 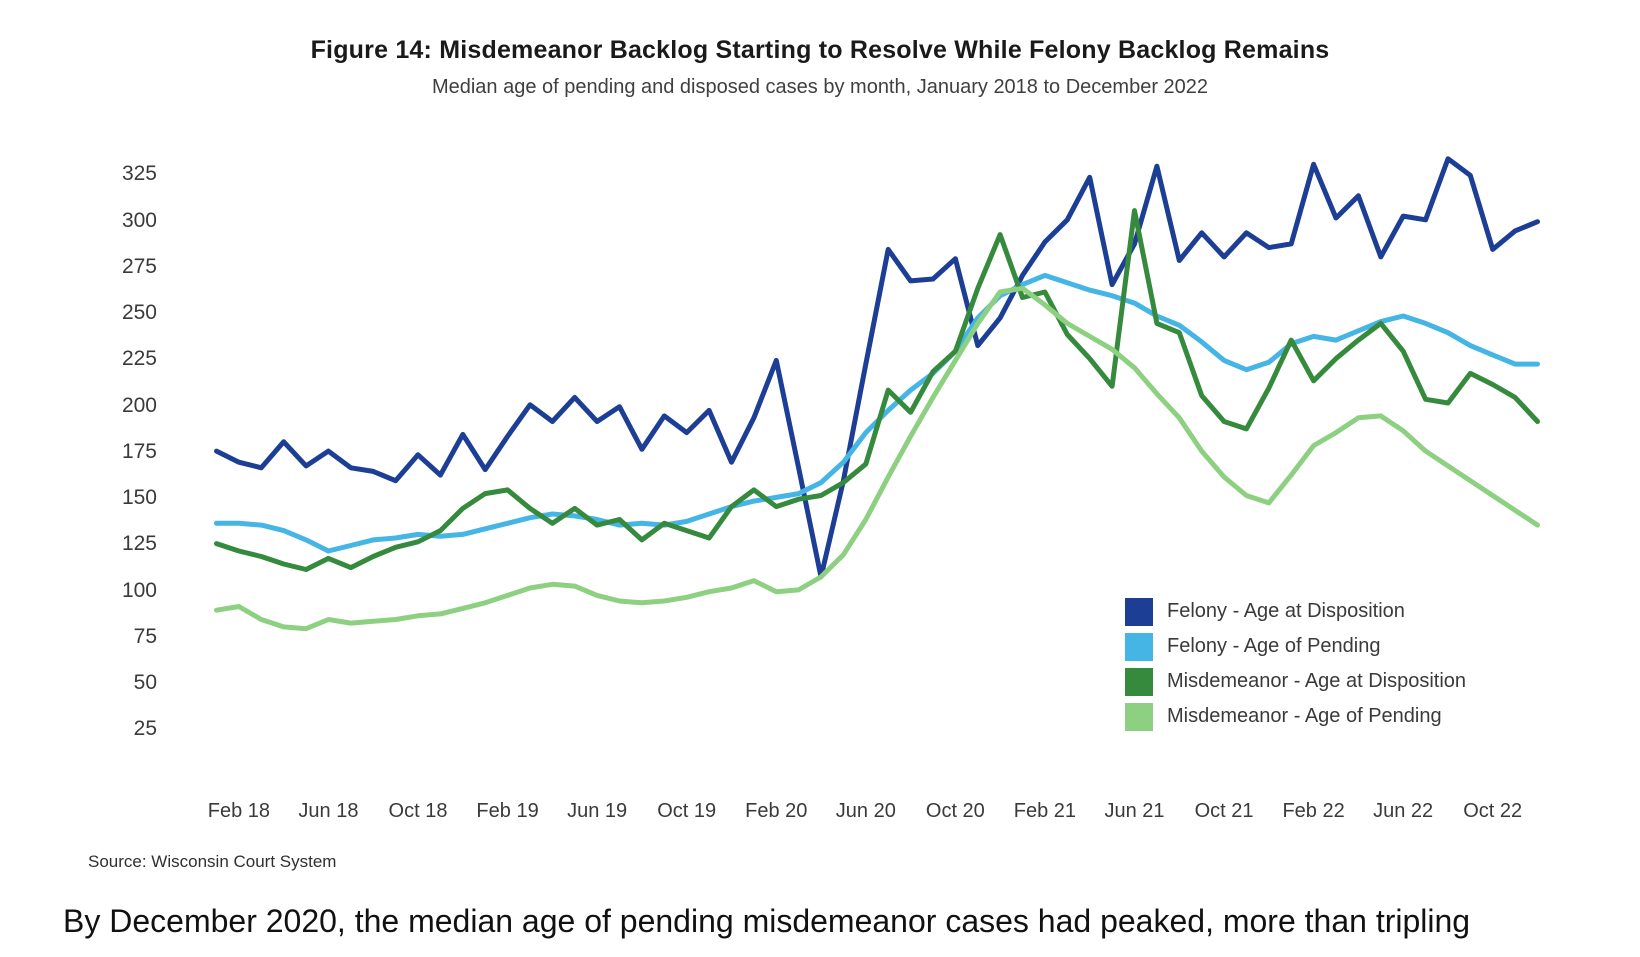 I want to click on legend-label: Misdemeanor - Age of Pending, so click(x=1304, y=716).